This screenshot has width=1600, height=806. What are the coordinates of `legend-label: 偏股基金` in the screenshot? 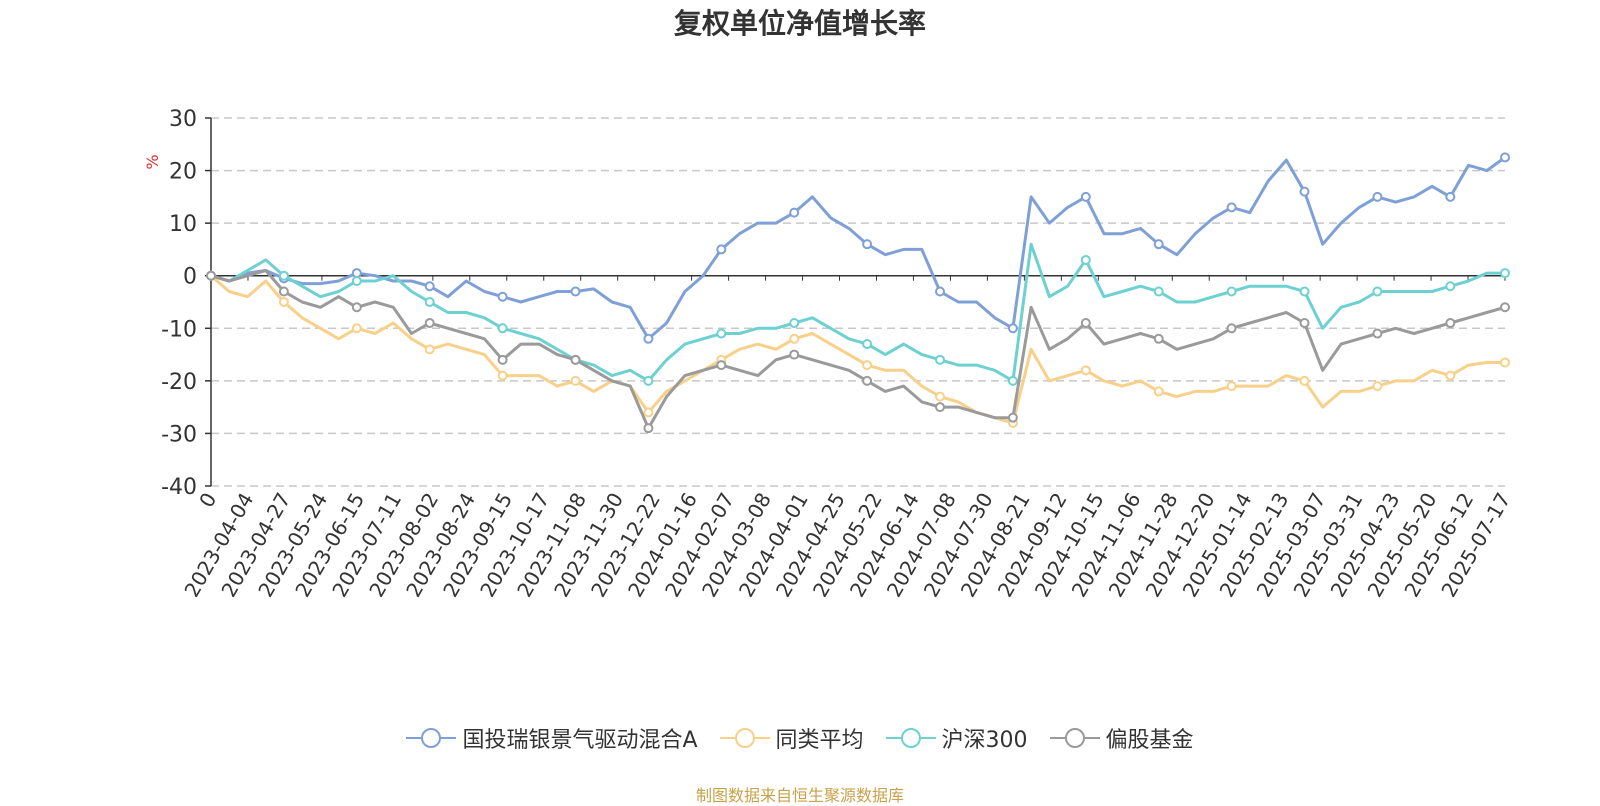 It's located at (1149, 740).